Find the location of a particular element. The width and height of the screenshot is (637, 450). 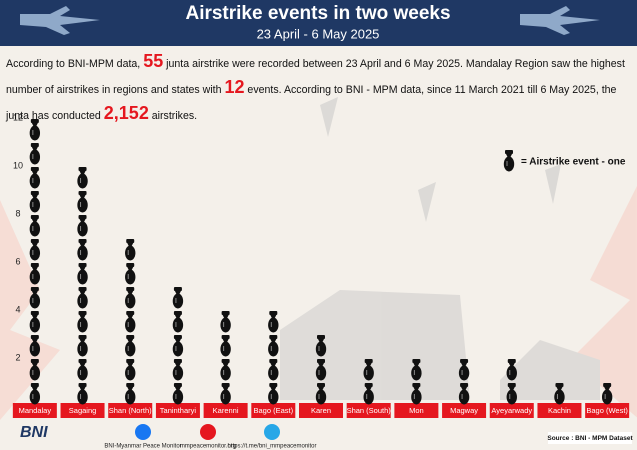

intro-segment: airstrikes. is located at coordinates (173, 116).